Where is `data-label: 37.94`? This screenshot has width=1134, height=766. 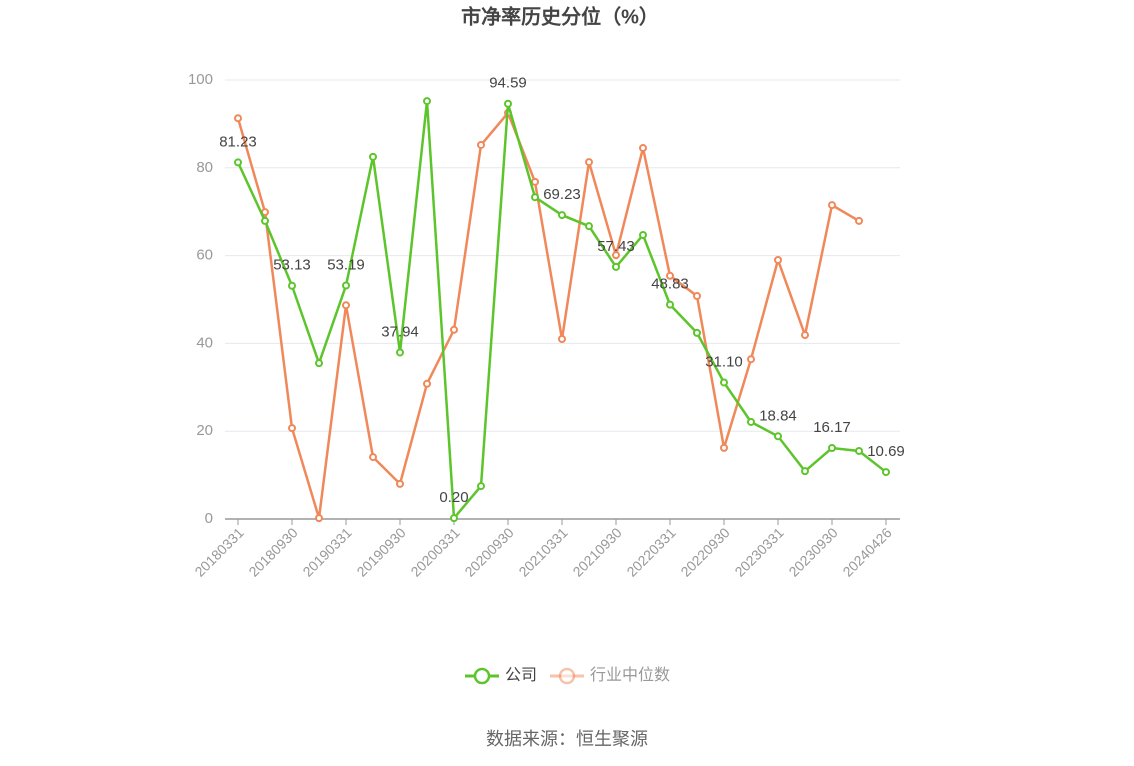
data-label: 37.94 is located at coordinates (400, 331).